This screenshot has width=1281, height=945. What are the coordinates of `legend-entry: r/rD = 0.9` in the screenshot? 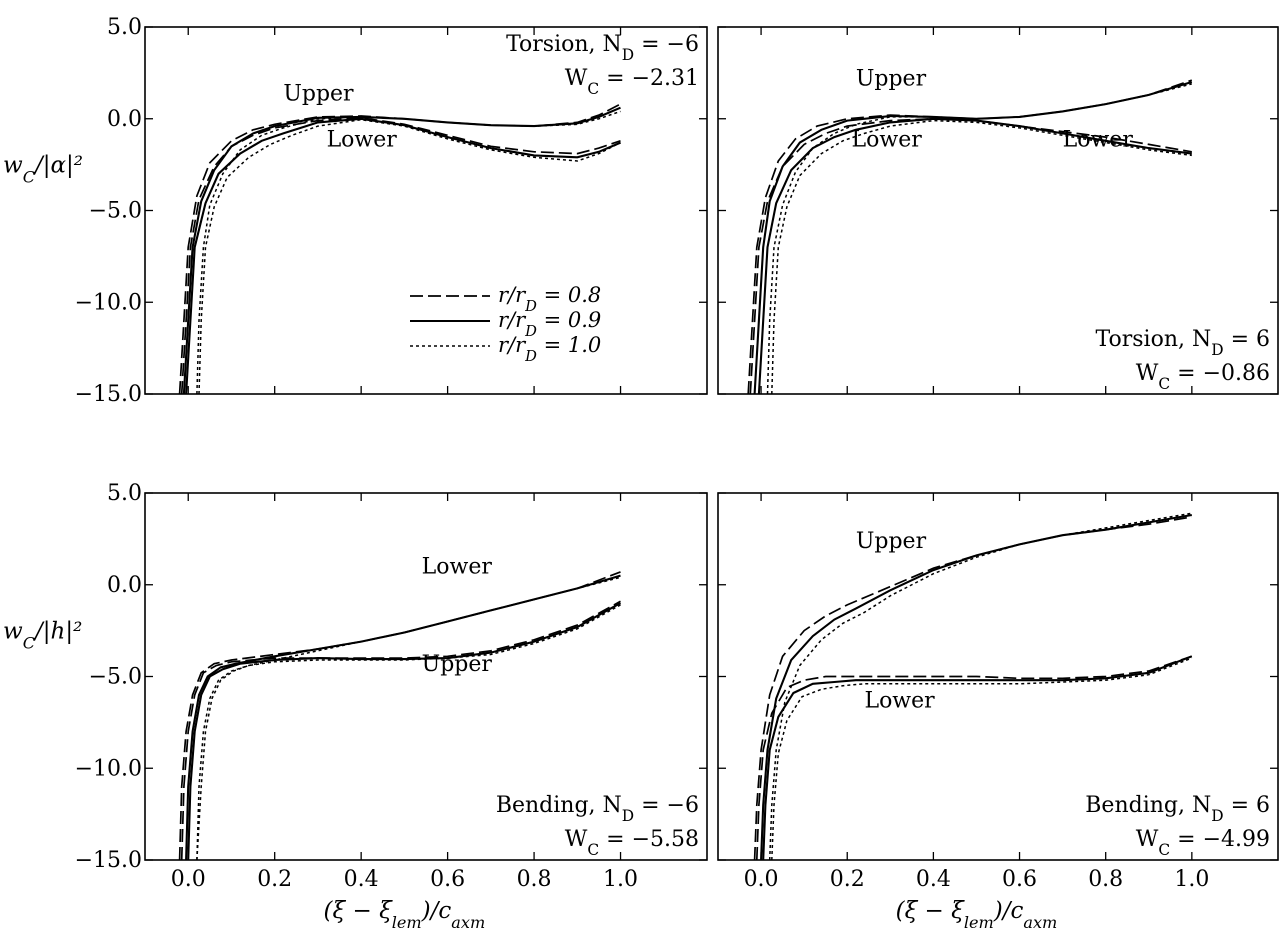 It's located at (549, 324).